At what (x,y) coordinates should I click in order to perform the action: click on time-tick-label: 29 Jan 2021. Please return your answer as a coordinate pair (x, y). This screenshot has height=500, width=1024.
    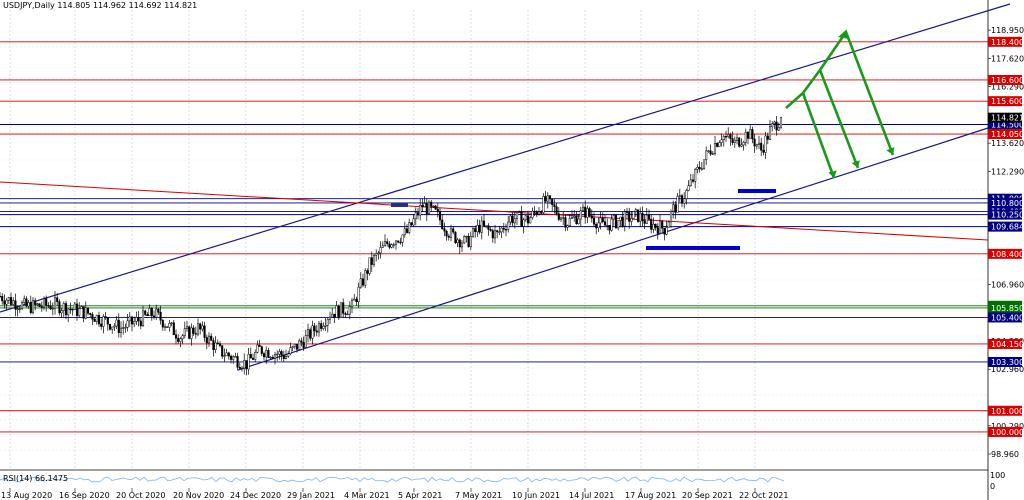
    Looking at the image, I should click on (311, 495).